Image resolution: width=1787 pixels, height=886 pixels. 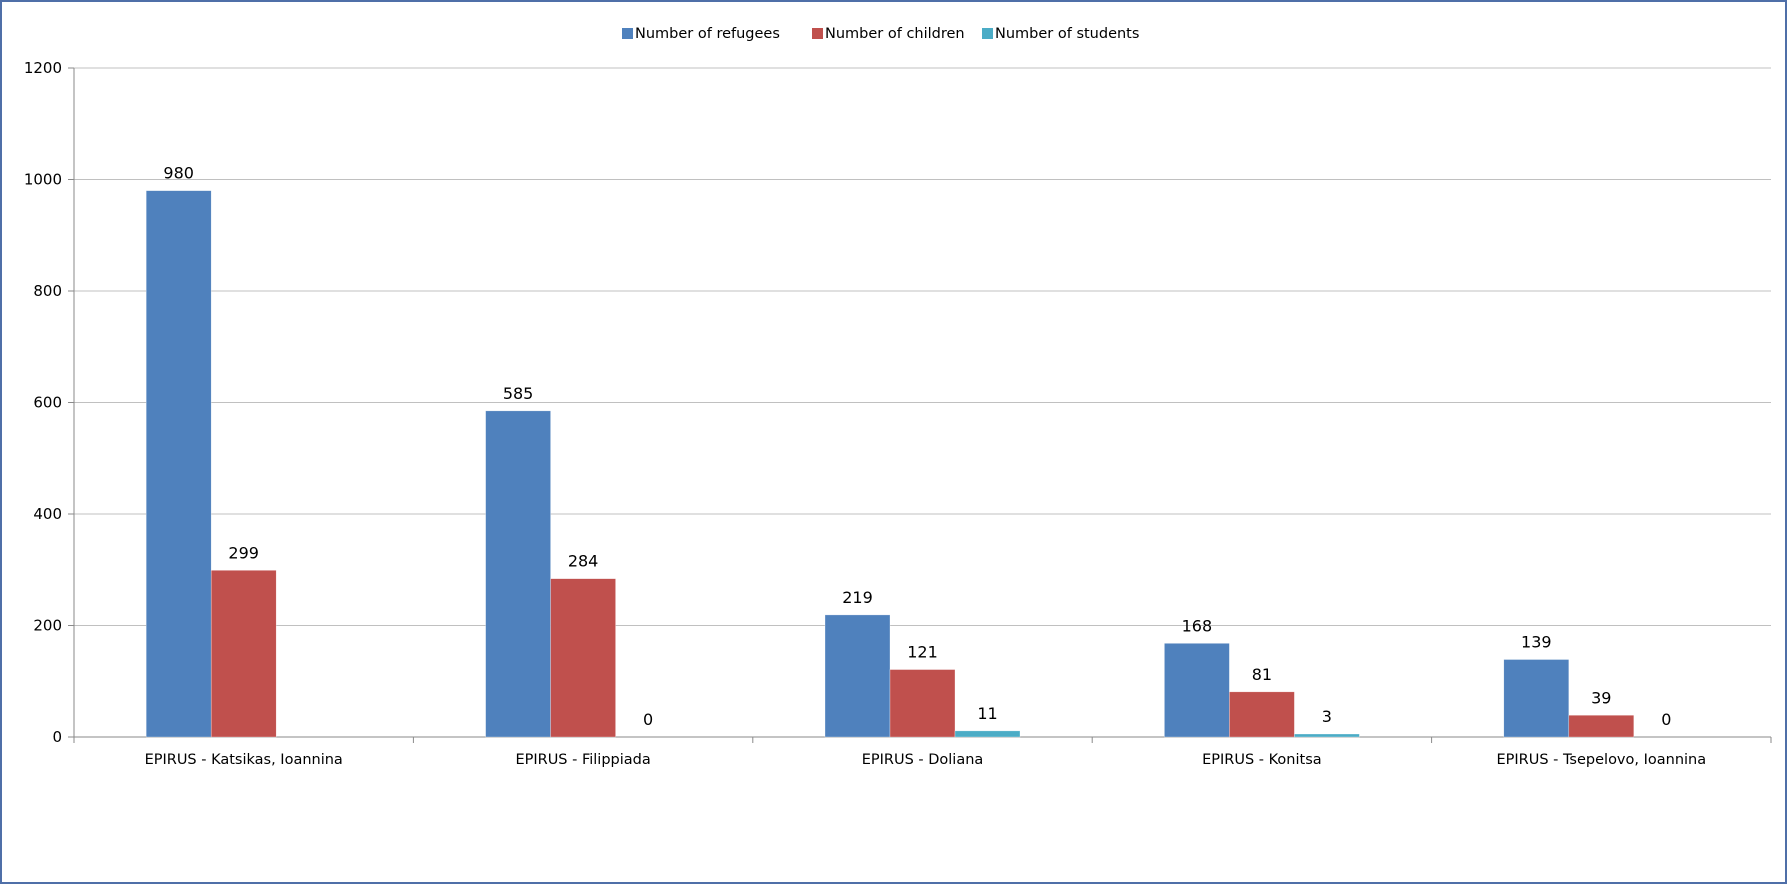 What do you see at coordinates (178, 173) in the screenshot?
I see `data-label: 980` at bounding box center [178, 173].